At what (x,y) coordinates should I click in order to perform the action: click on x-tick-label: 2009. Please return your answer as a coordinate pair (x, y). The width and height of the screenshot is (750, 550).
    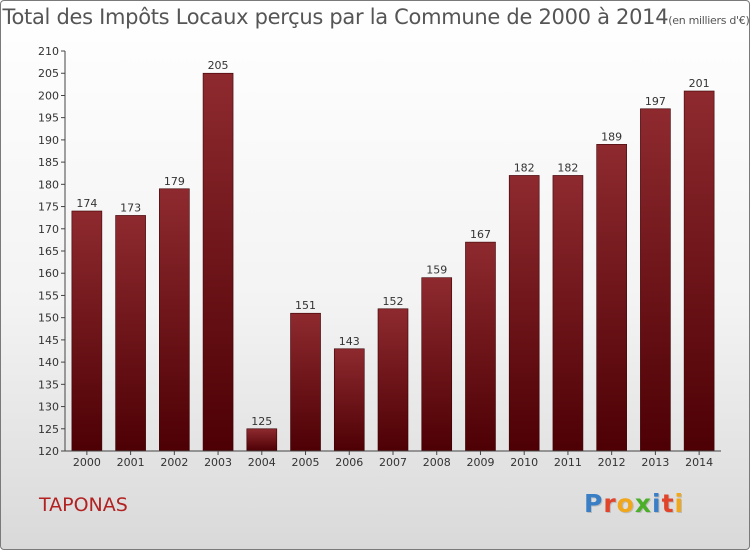
    Looking at the image, I should click on (480, 462).